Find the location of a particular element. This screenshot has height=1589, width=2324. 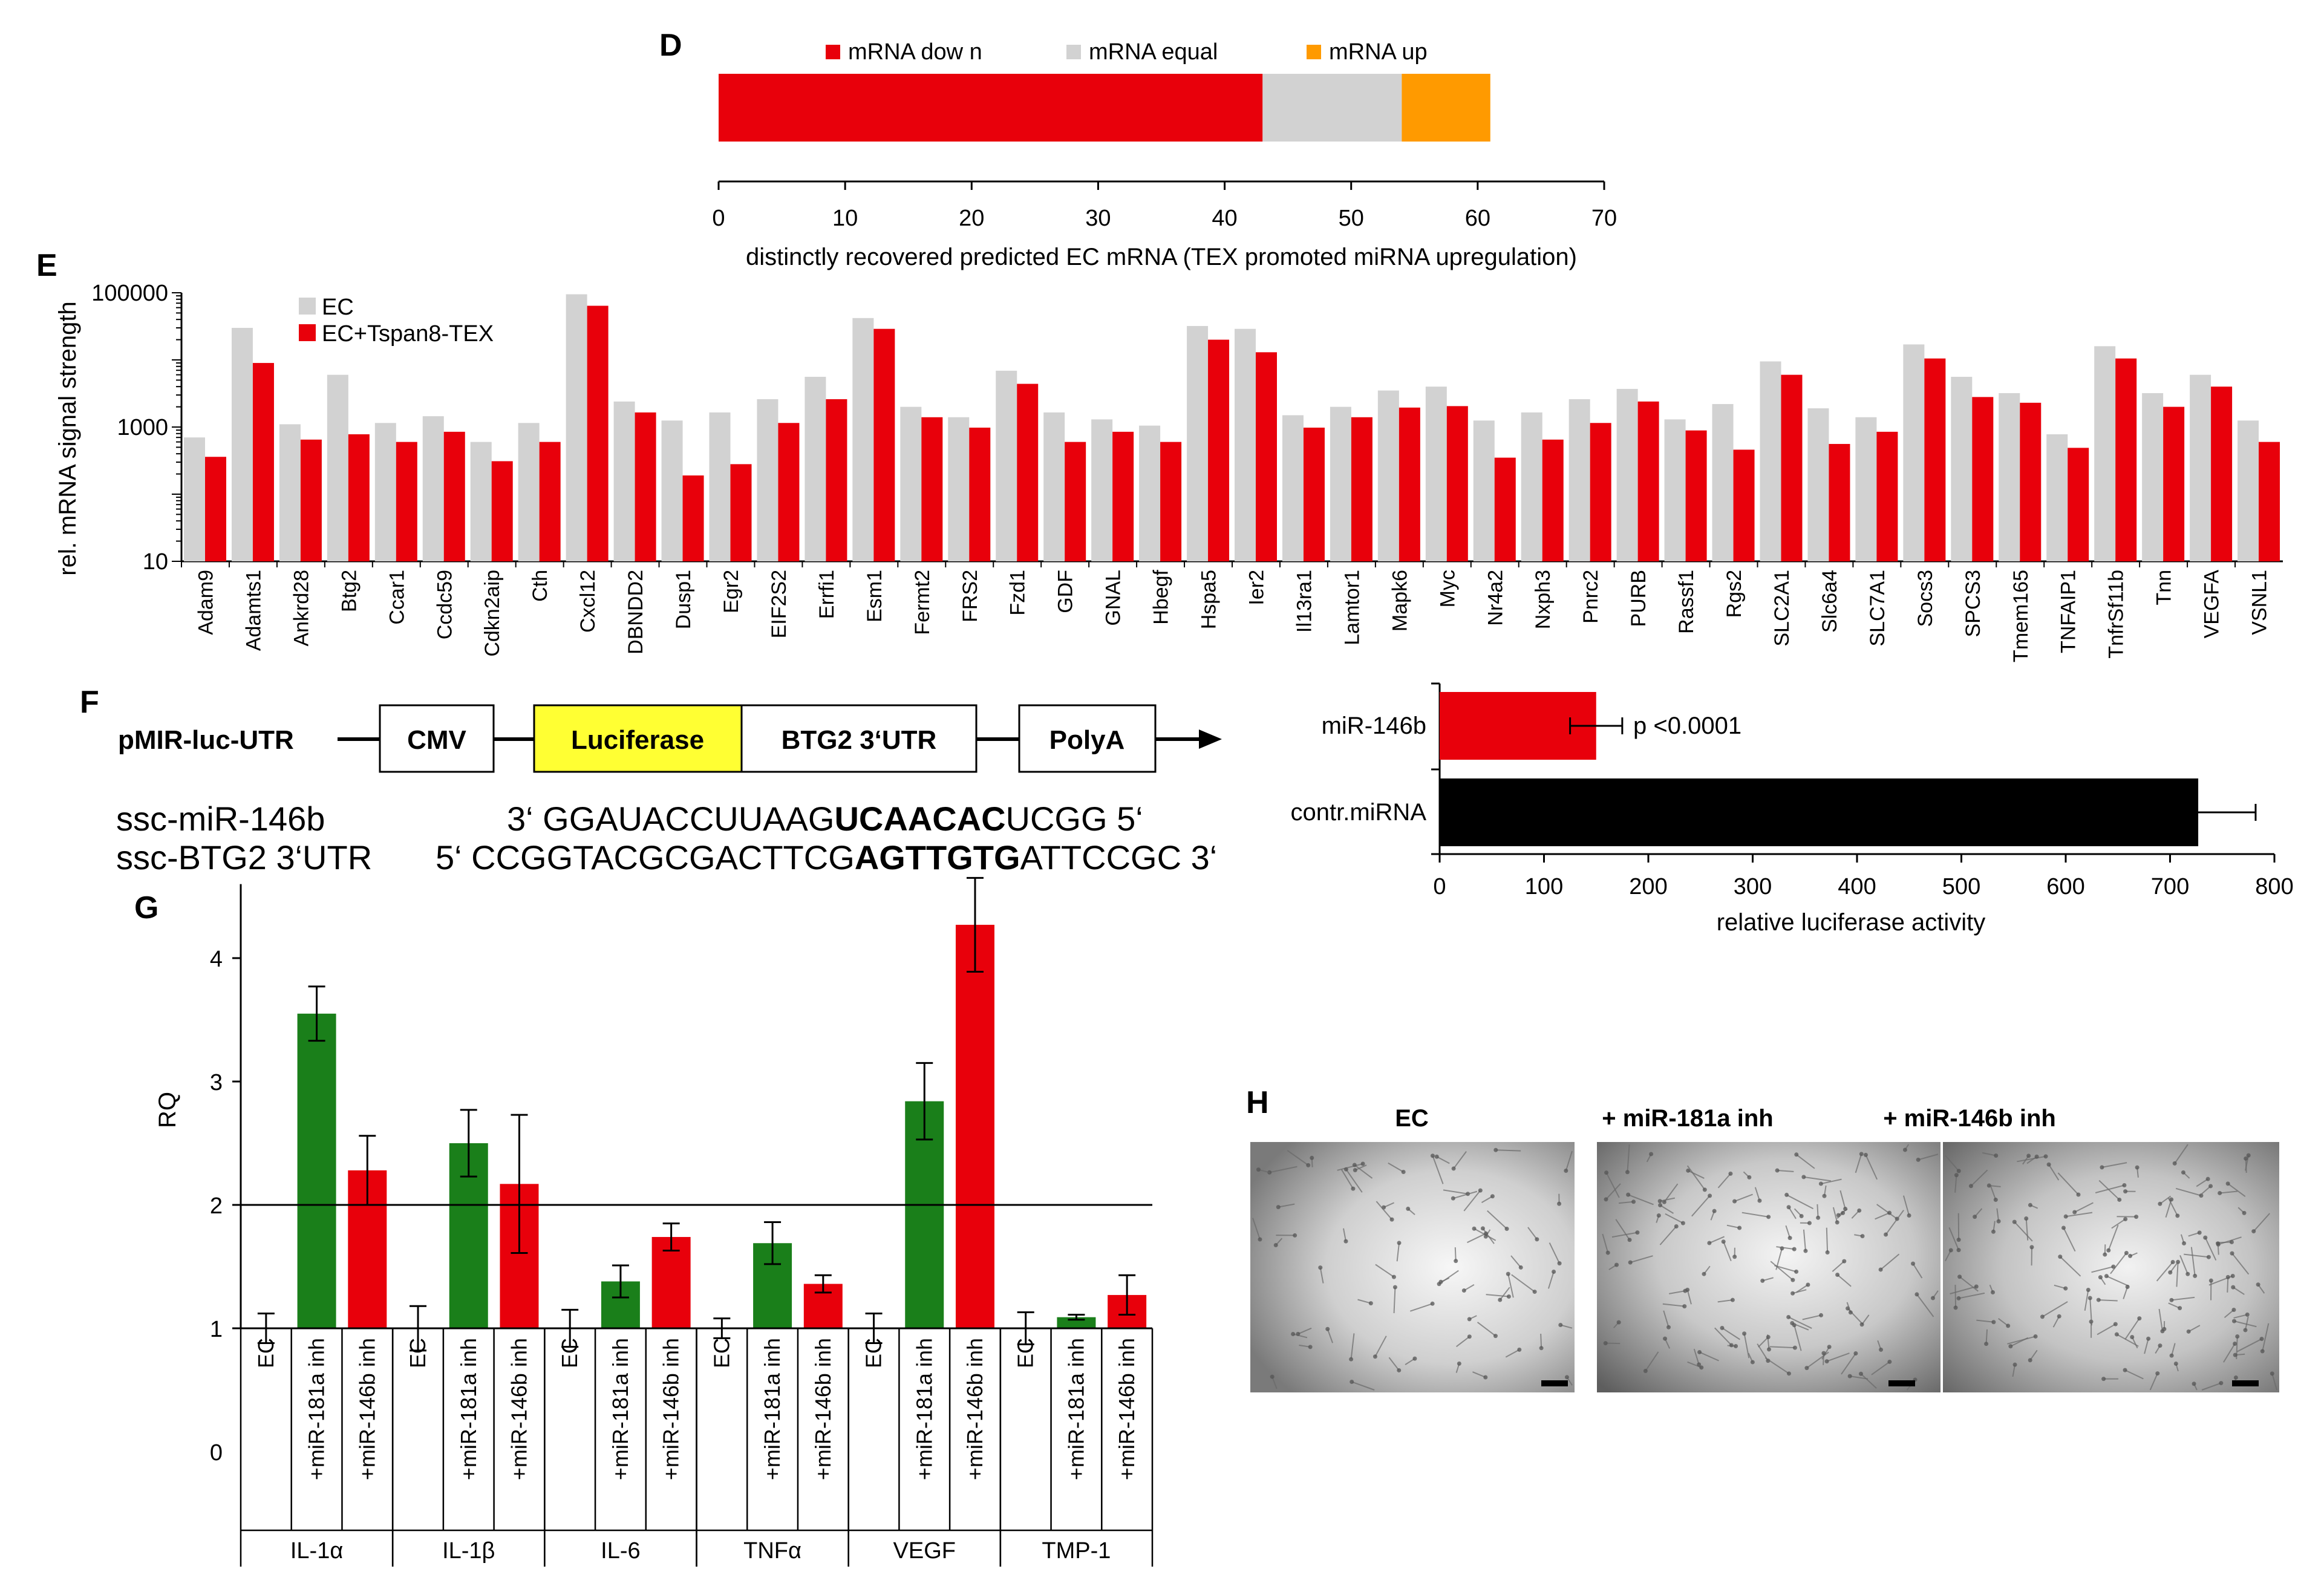

bar-tex-btg2 is located at coordinates (359, 497).